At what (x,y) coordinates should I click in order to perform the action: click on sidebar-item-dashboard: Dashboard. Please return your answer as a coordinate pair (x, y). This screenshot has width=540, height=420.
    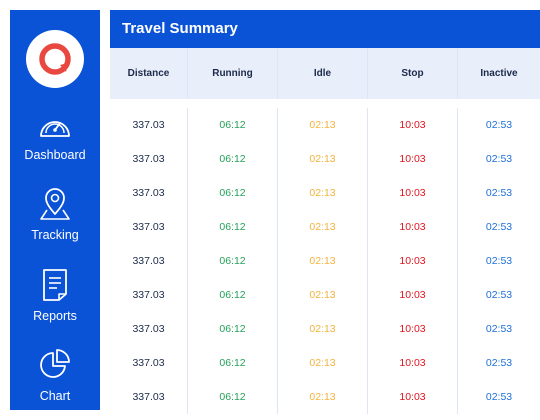
    Looking at the image, I should click on (55, 137).